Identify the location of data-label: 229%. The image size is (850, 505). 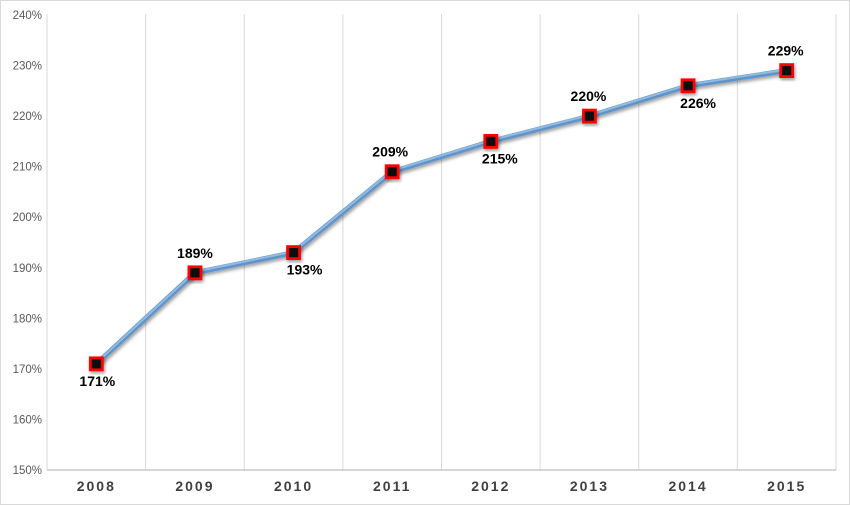
(786, 51).